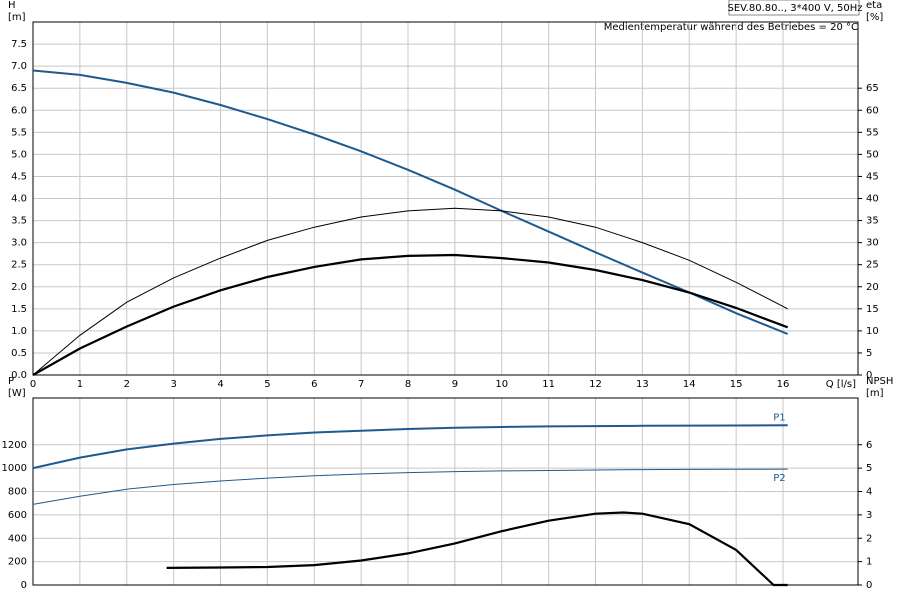 The height and width of the screenshot is (600, 900). What do you see at coordinates (17, 515) in the screenshot?
I see `y-tick-label: 600` at bounding box center [17, 515].